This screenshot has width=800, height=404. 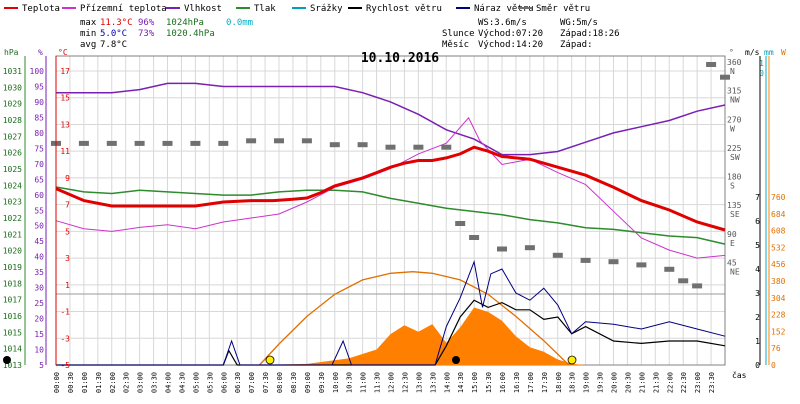 I want to click on tick-humidity: 75, so click(x=39, y=148).